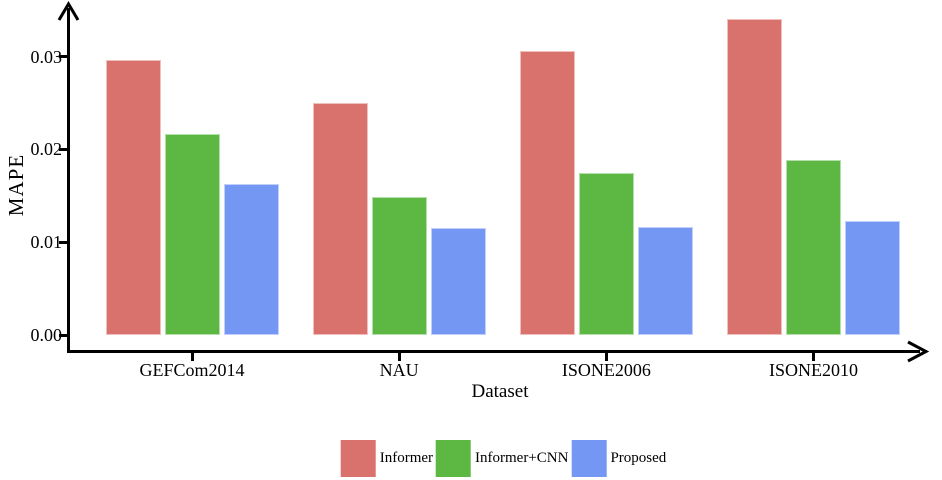 This screenshot has height=480, width=942. What do you see at coordinates (46, 335) in the screenshot?
I see `y-tick-label: 0.00` at bounding box center [46, 335].